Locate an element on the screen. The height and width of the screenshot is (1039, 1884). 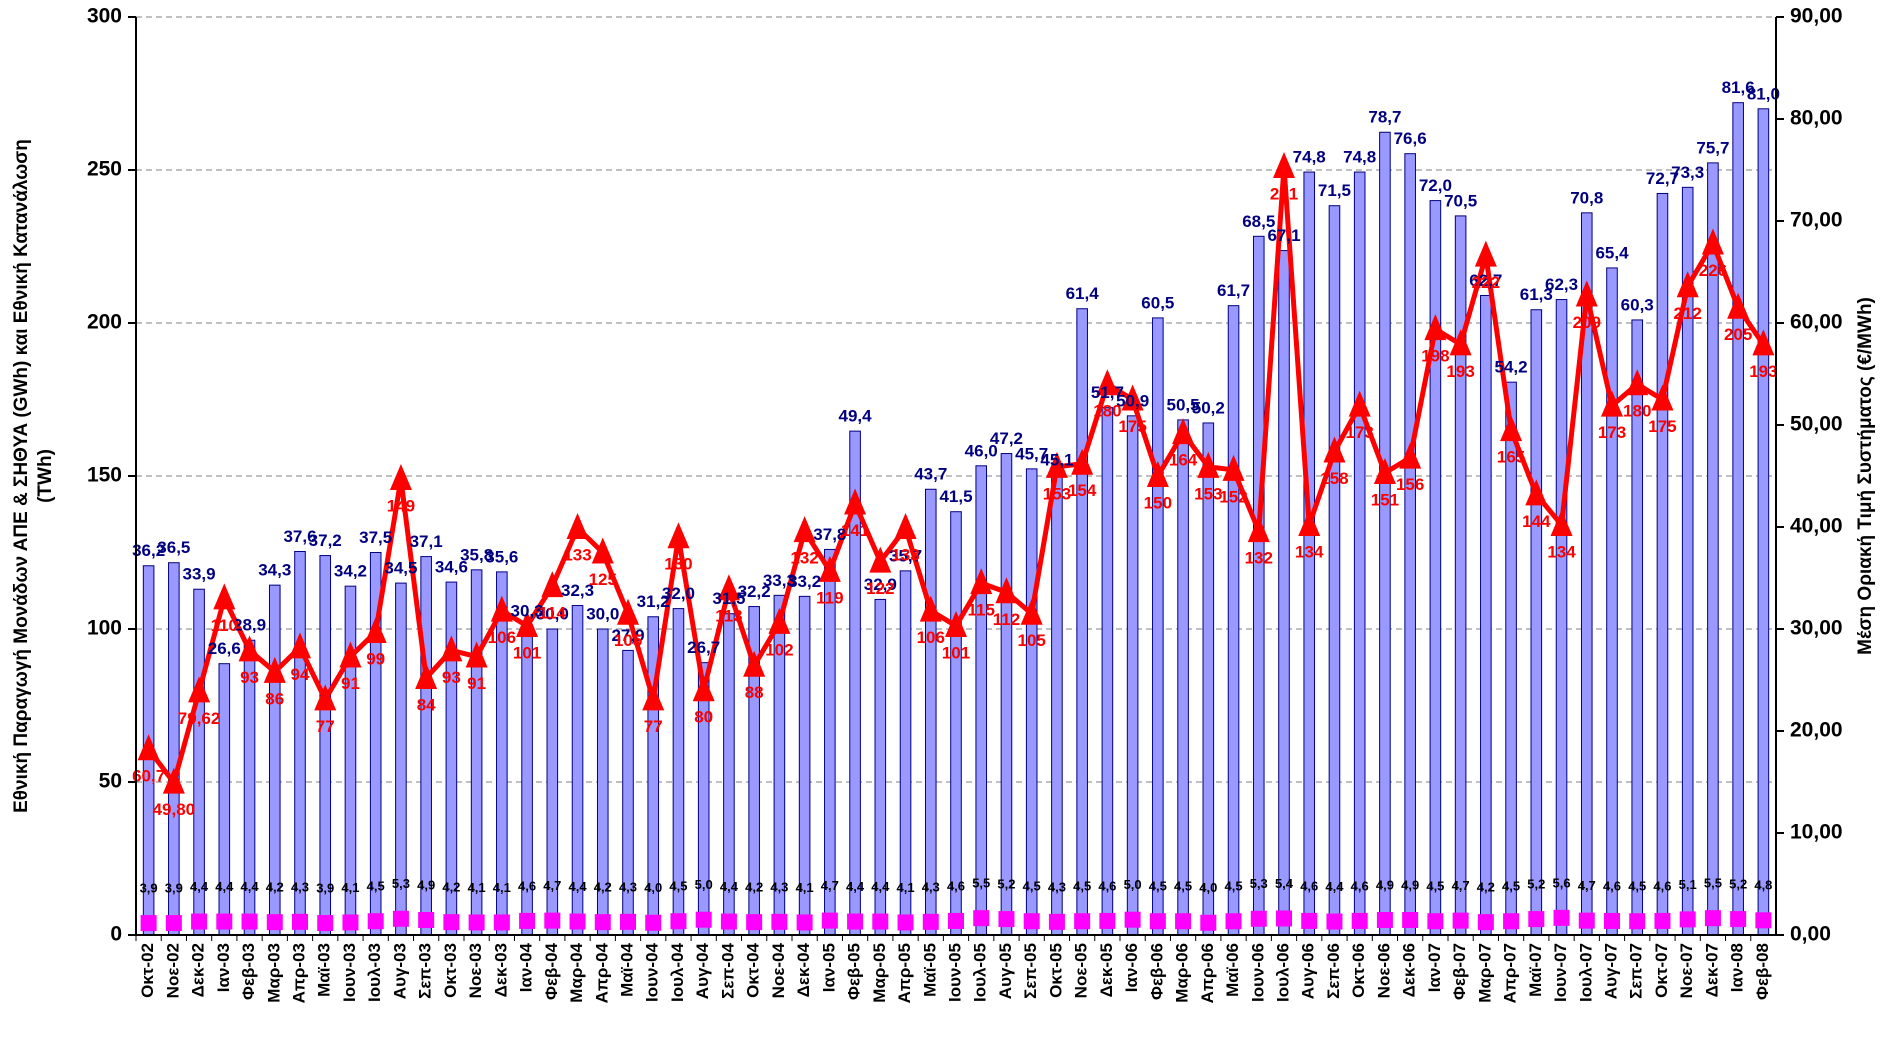
bar-value-label: 34,6 is located at coordinates (451, 567).